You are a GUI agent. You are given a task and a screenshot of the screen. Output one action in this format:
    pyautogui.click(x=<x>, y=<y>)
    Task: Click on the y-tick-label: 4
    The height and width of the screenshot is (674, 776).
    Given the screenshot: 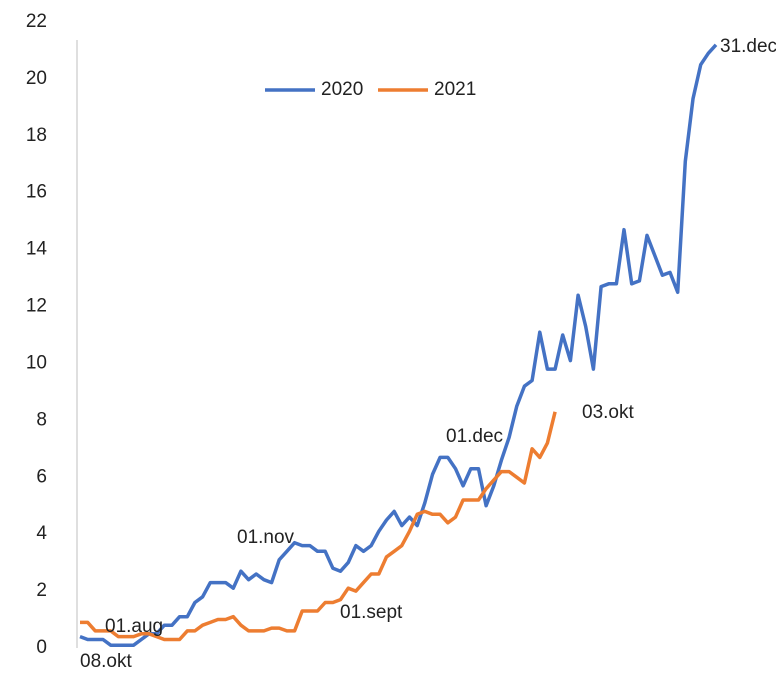 What is the action you would take?
    pyautogui.click(x=41, y=533)
    